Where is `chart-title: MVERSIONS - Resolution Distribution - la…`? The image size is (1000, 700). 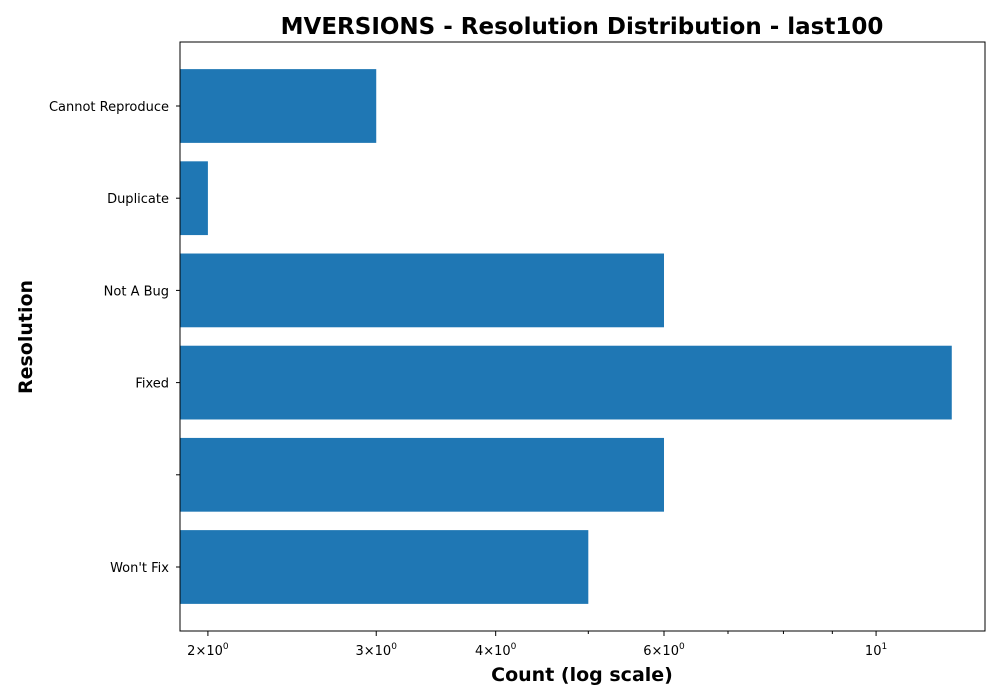 chart-title: MVERSIONS - Resolution Distribution - la… is located at coordinates (582, 27).